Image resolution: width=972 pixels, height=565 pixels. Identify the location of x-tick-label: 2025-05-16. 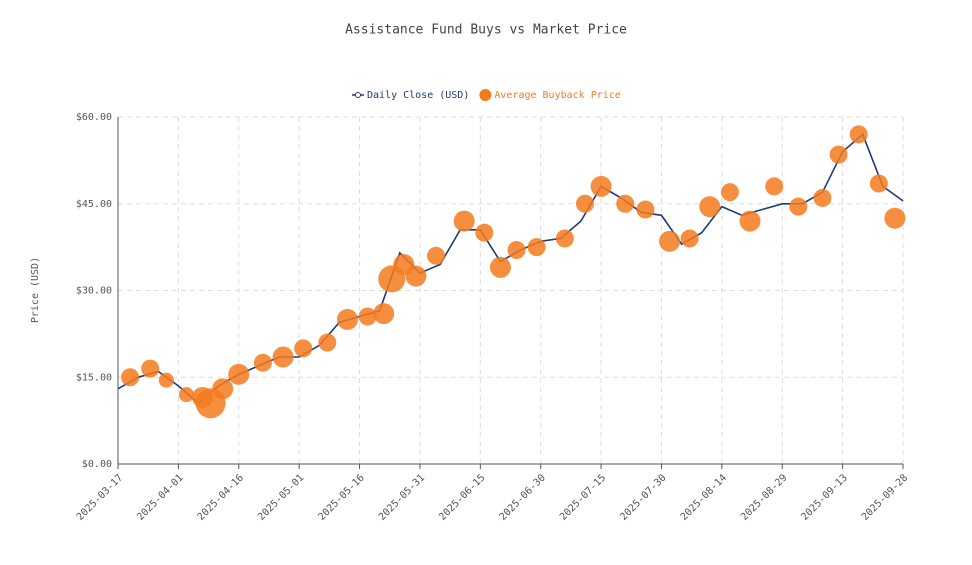
(341, 497).